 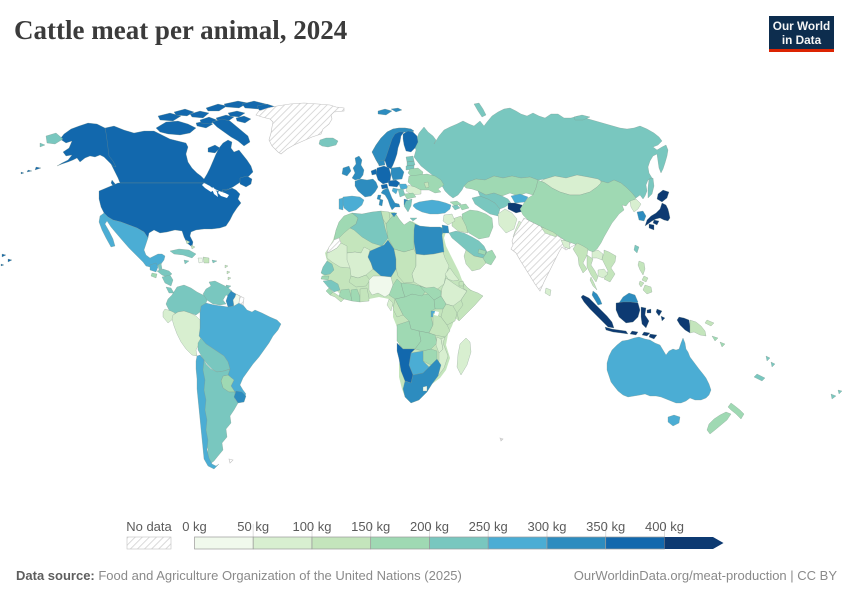 I want to click on svg-text: 50 kg, so click(x=253, y=526).